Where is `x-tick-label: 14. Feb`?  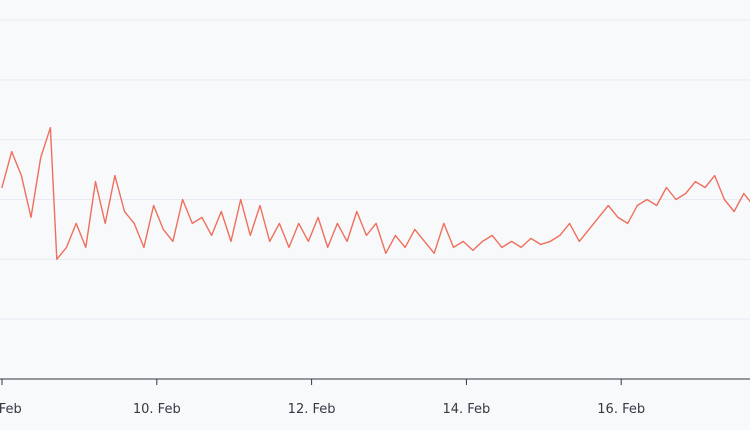 x-tick-label: 14. Feb is located at coordinates (466, 409).